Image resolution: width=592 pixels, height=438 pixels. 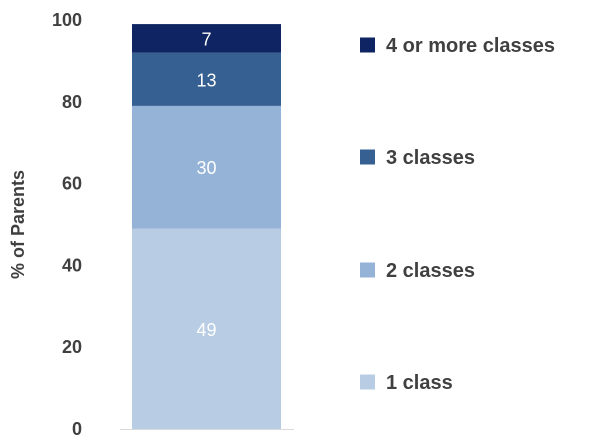 What do you see at coordinates (206, 184) in the screenshot?
I see `data-labels: 49 30 13 7` at bounding box center [206, 184].